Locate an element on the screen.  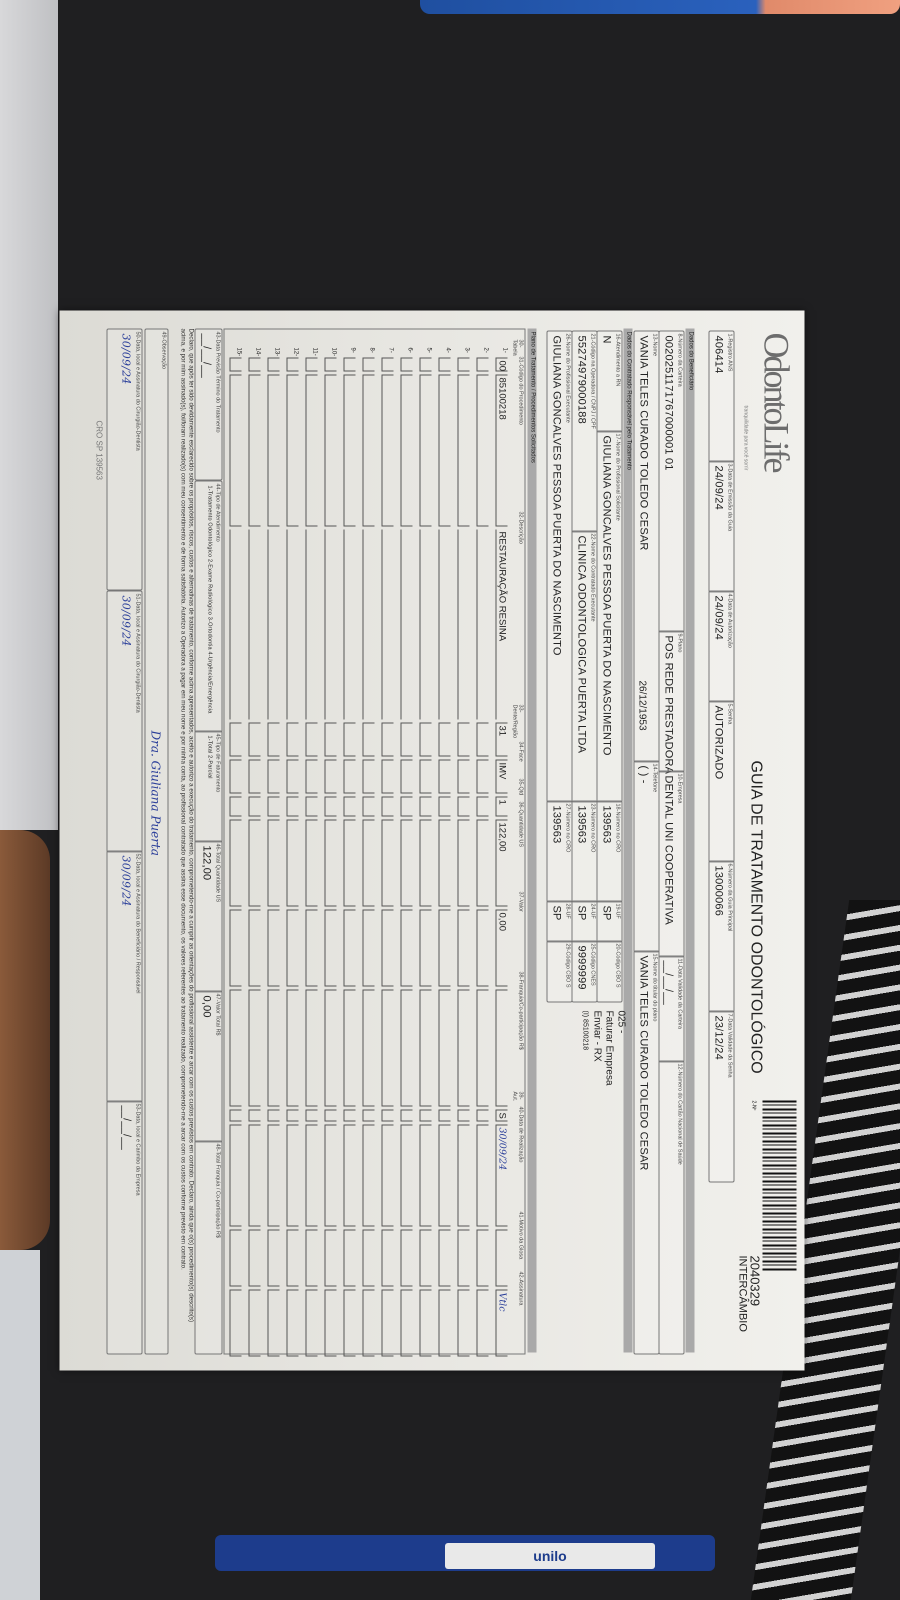
dentist-stamp: Dra. Giuliana Puerta is located at coordinates (155, 793).